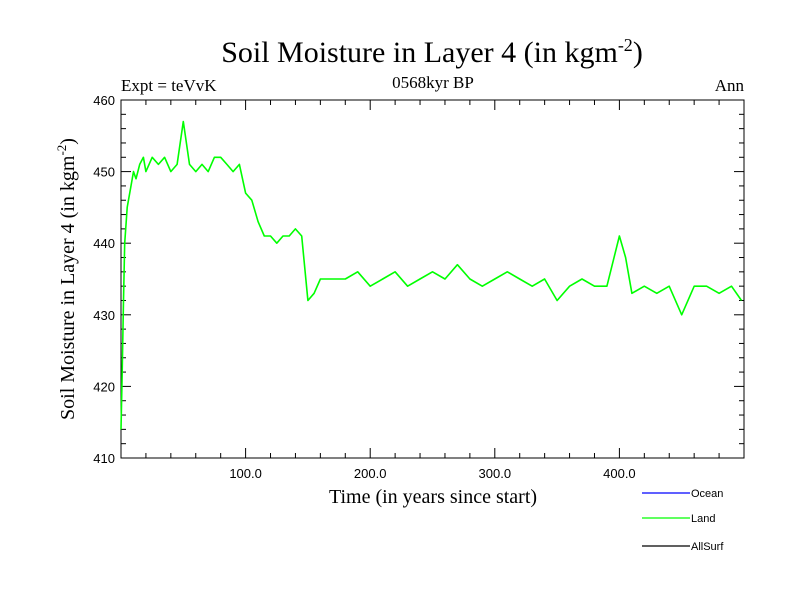 The height and width of the screenshot is (600, 800). Describe the element at coordinates (104, 315) in the screenshot. I see `y-tick-label: 430` at that location.